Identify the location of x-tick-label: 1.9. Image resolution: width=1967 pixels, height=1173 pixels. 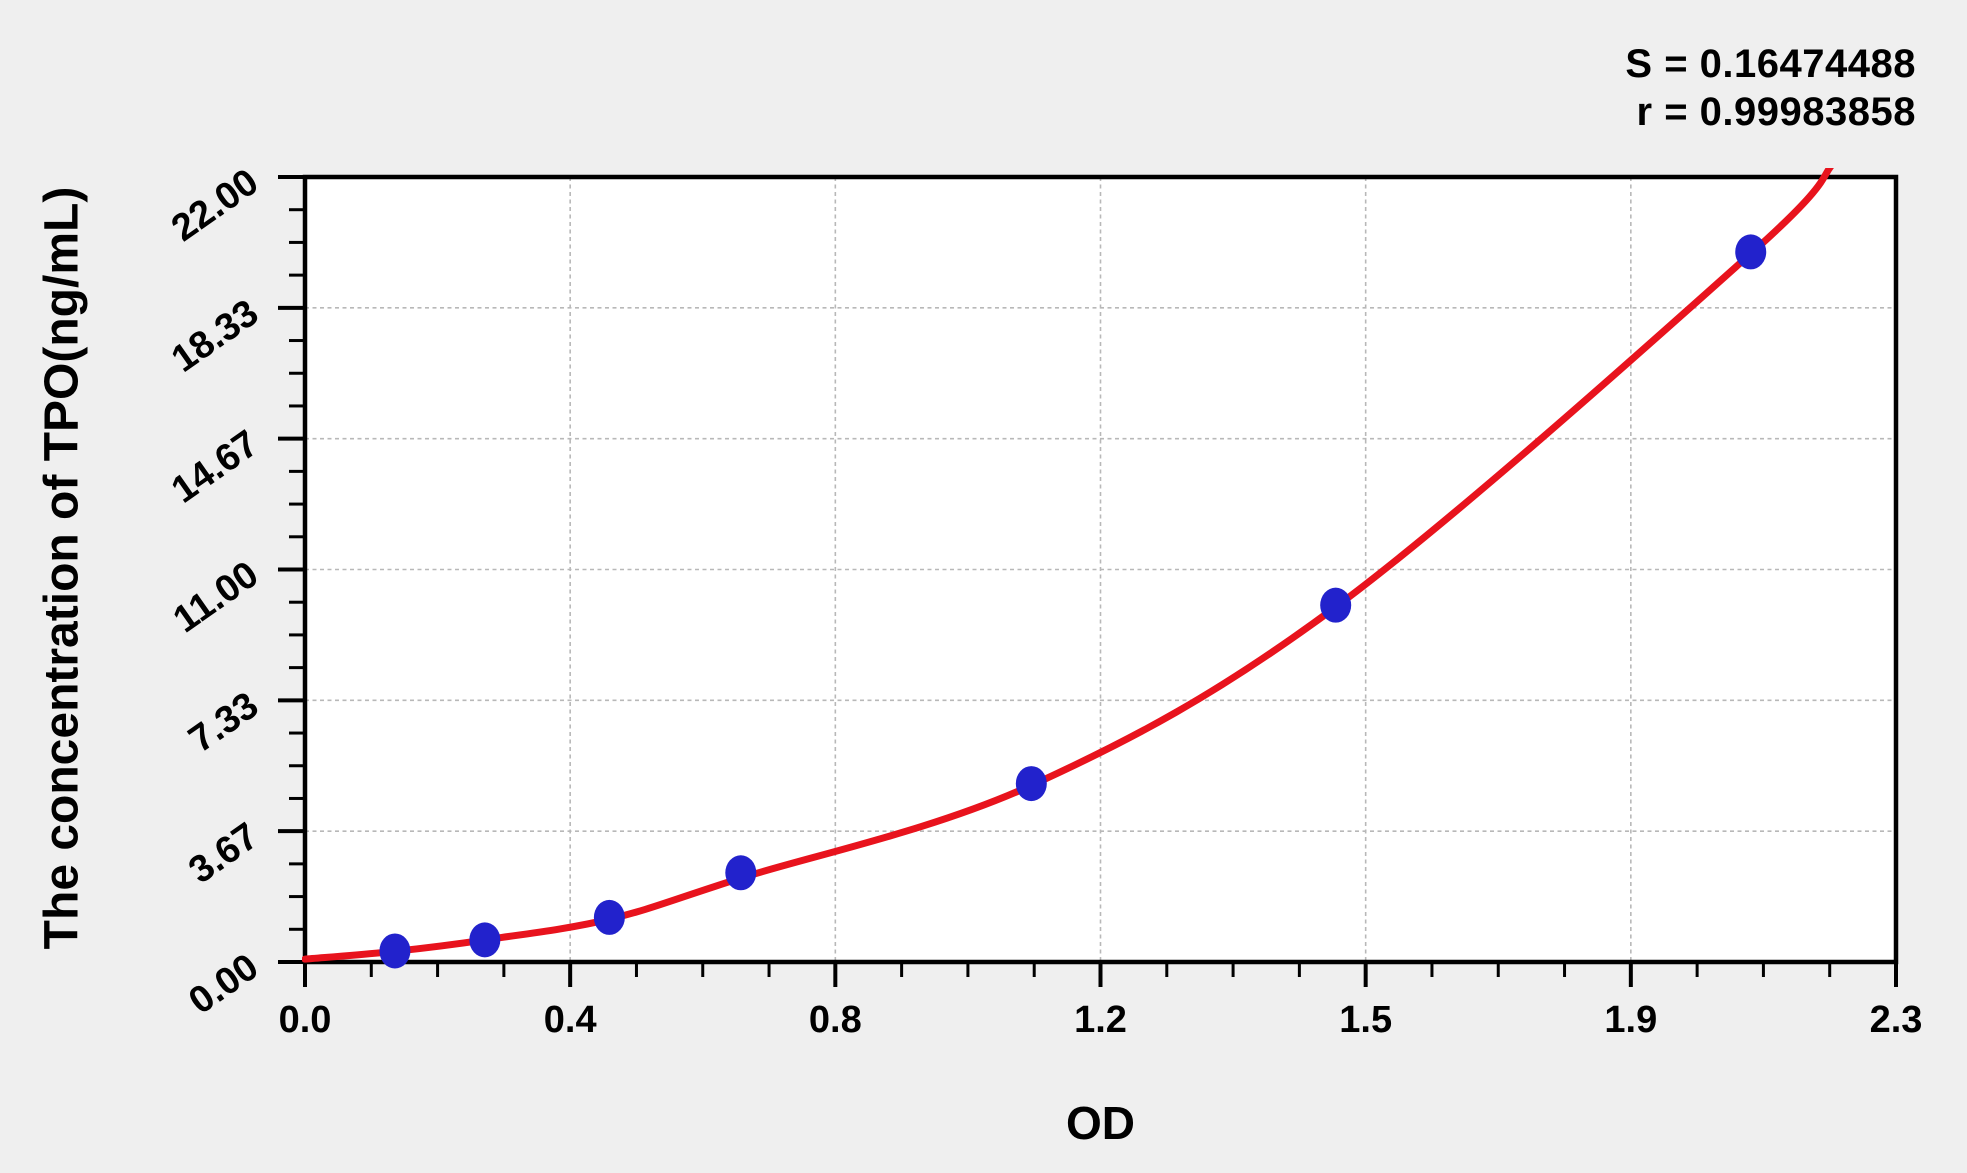
(1630, 1020).